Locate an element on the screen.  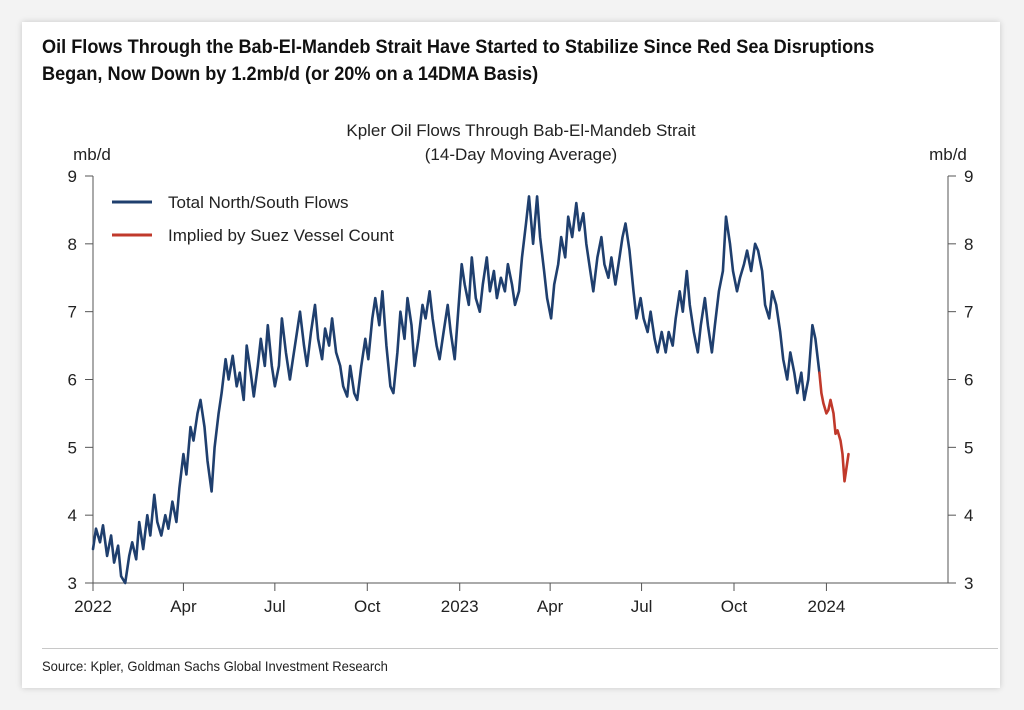
y-tick-label-right: 8 is located at coordinates (968, 244).